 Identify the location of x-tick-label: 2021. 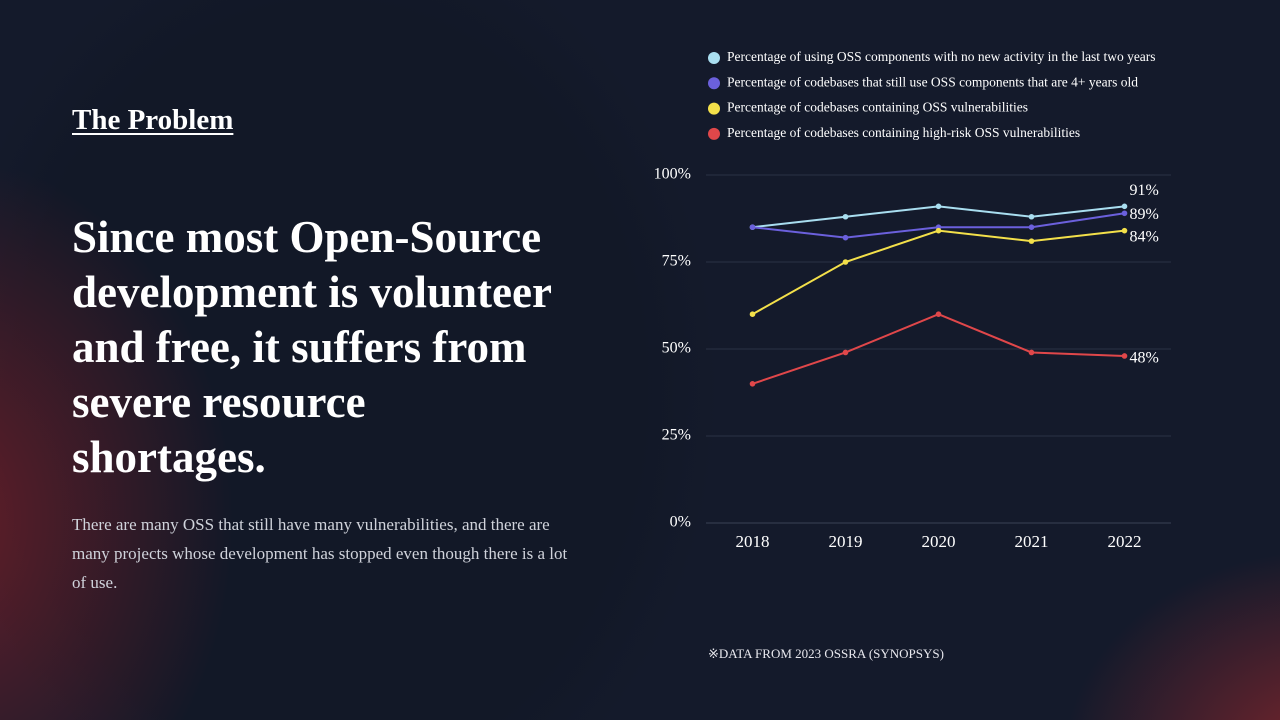
(1032, 541).